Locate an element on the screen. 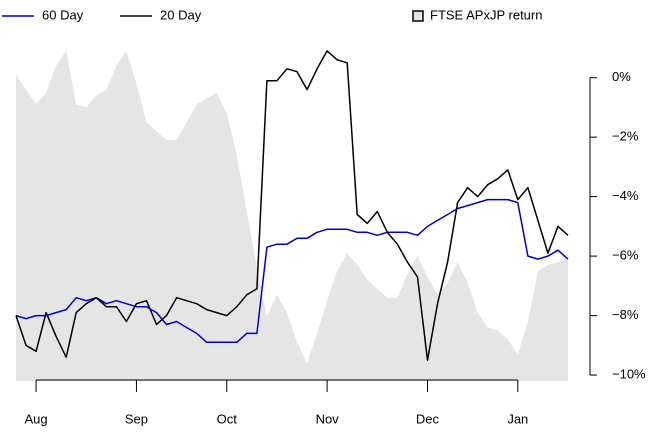 Image resolution: width=656 pixels, height=435 pixels. y-tick-label: −10% is located at coordinates (629, 373).